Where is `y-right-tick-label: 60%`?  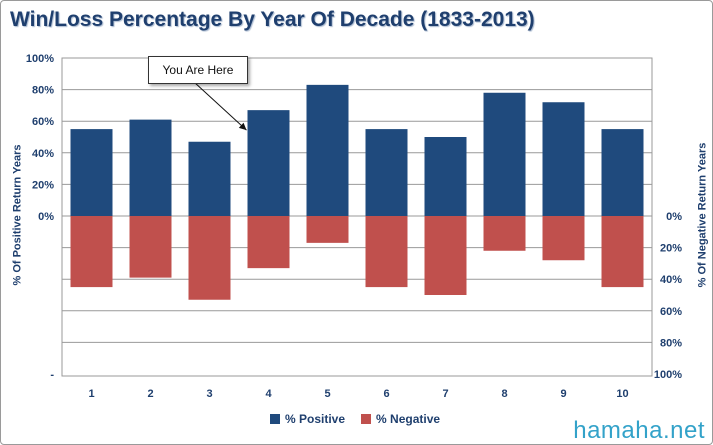 y-right-tick-label: 60% is located at coordinates (671, 312).